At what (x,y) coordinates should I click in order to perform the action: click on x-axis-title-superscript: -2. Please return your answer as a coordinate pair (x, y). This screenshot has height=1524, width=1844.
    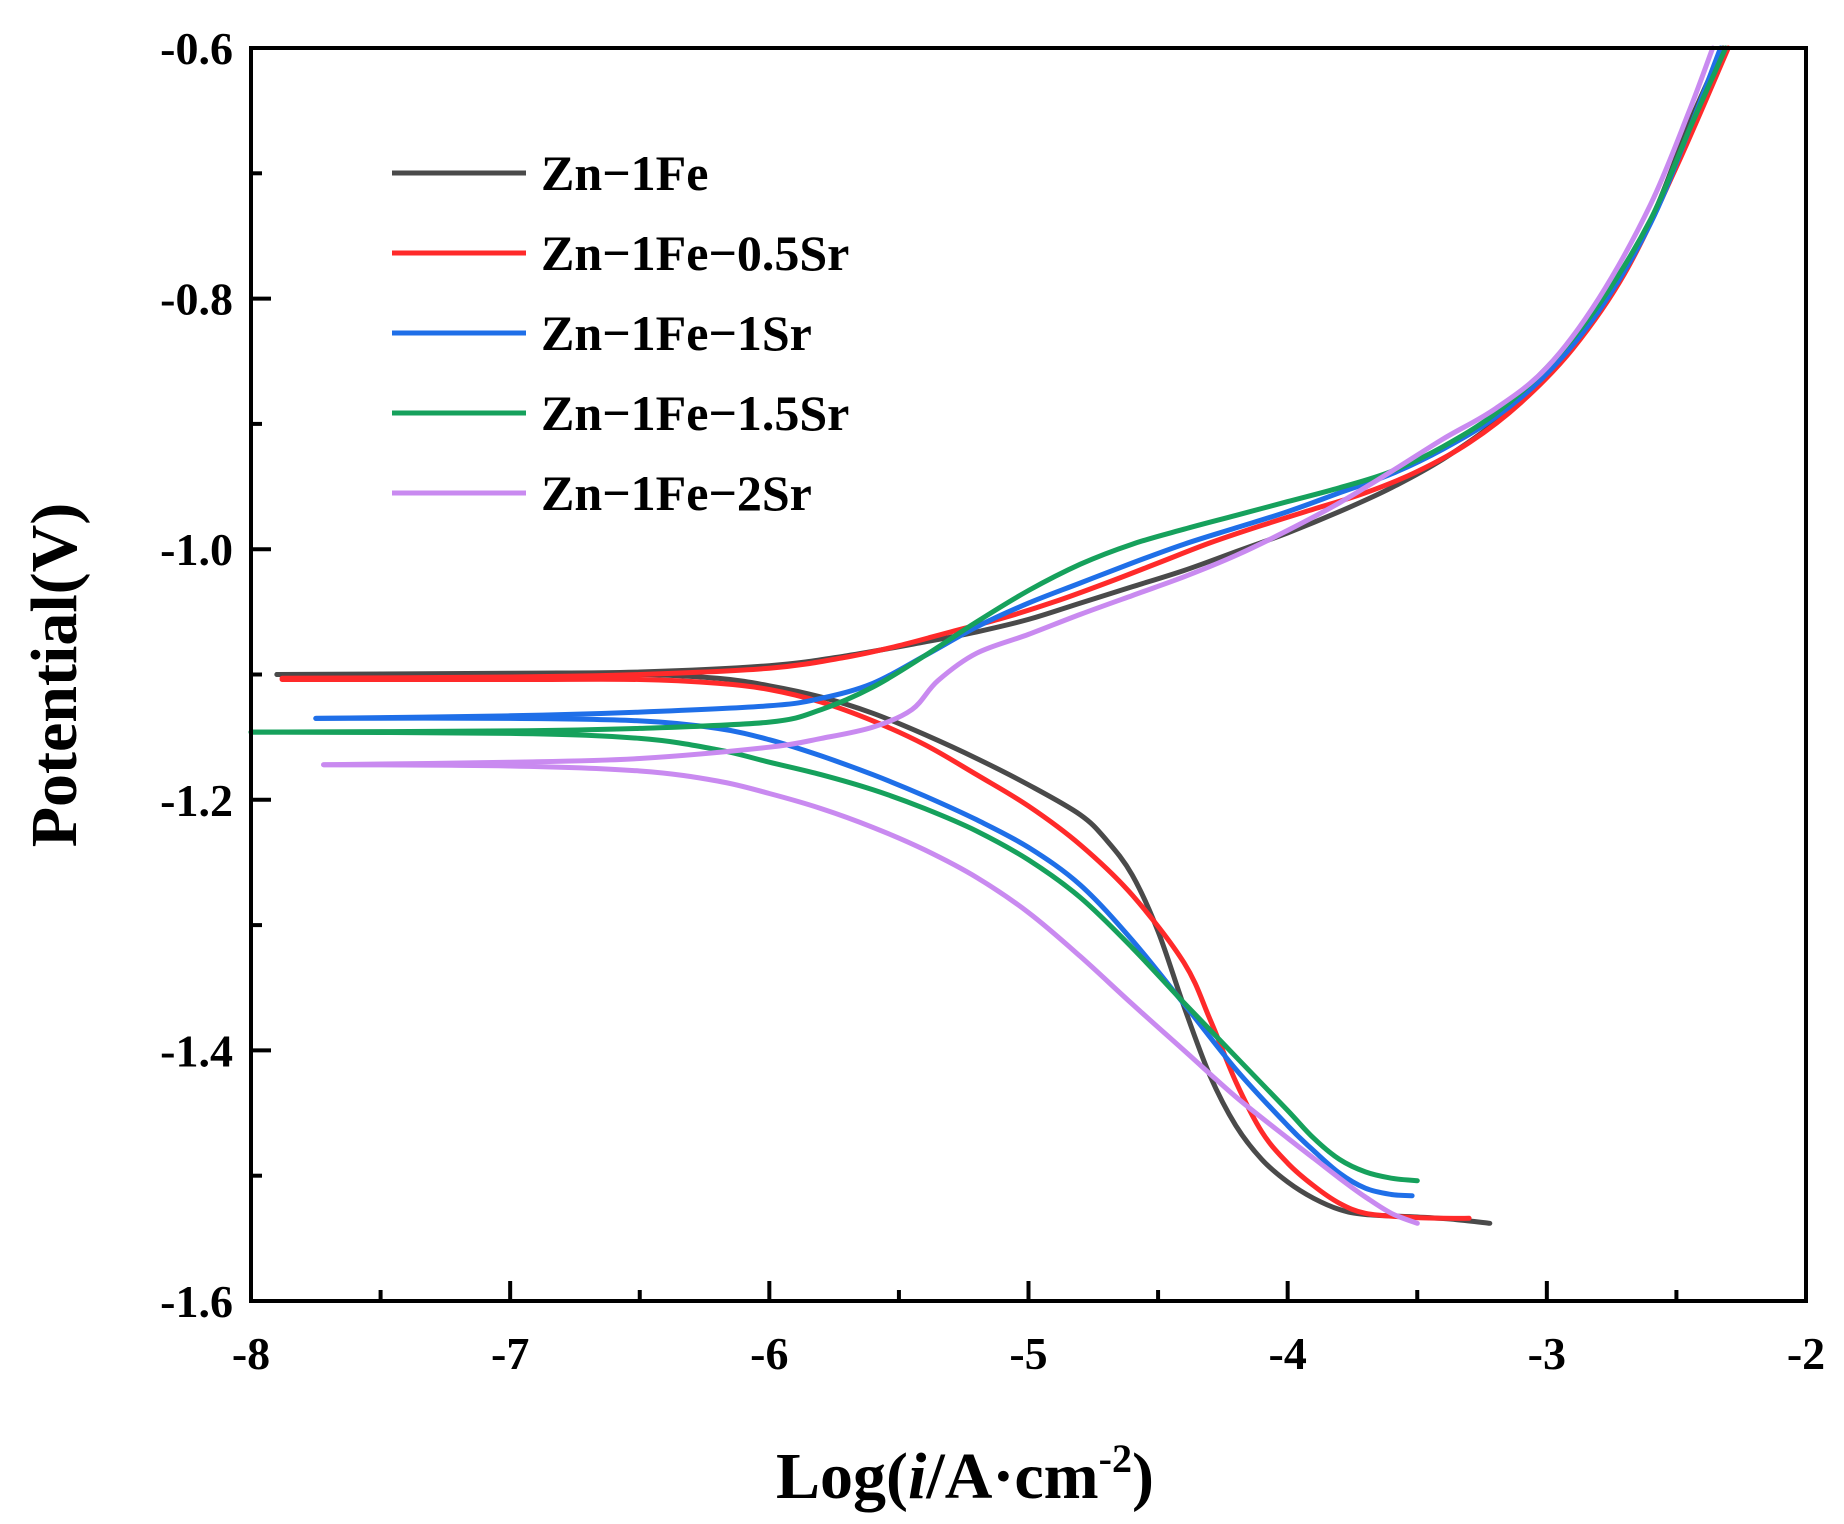
    Looking at the image, I should click on (1115, 1458).